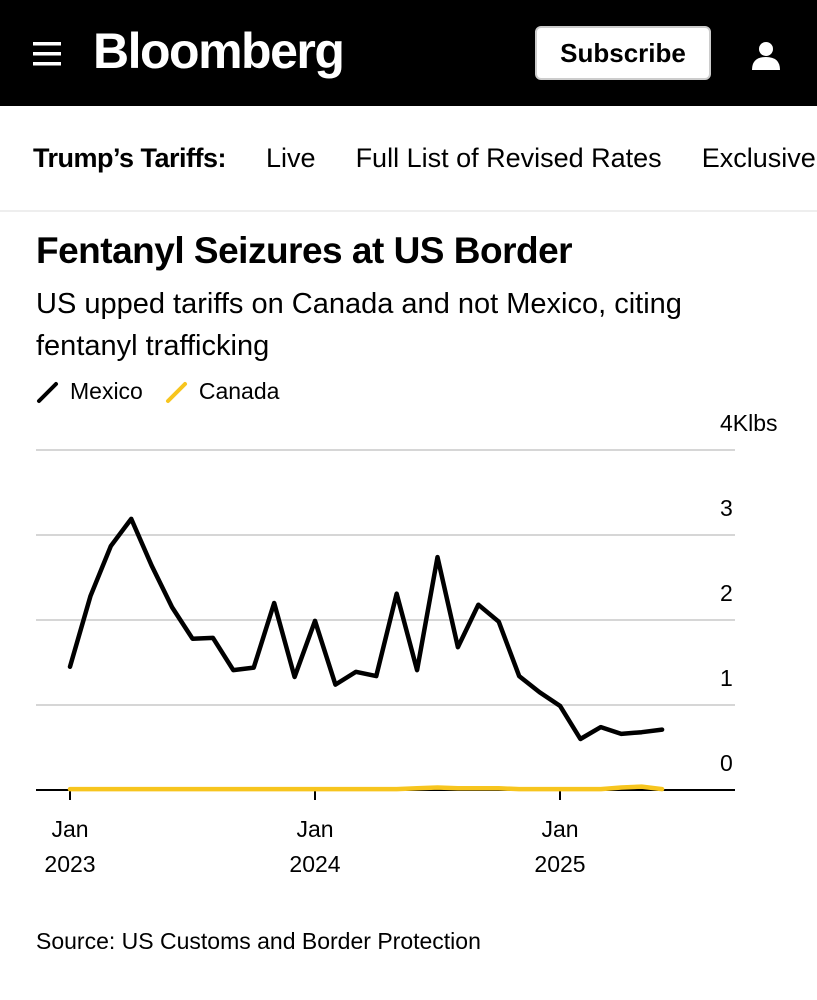  I want to click on x-tick-label: 2023, so click(69, 864).